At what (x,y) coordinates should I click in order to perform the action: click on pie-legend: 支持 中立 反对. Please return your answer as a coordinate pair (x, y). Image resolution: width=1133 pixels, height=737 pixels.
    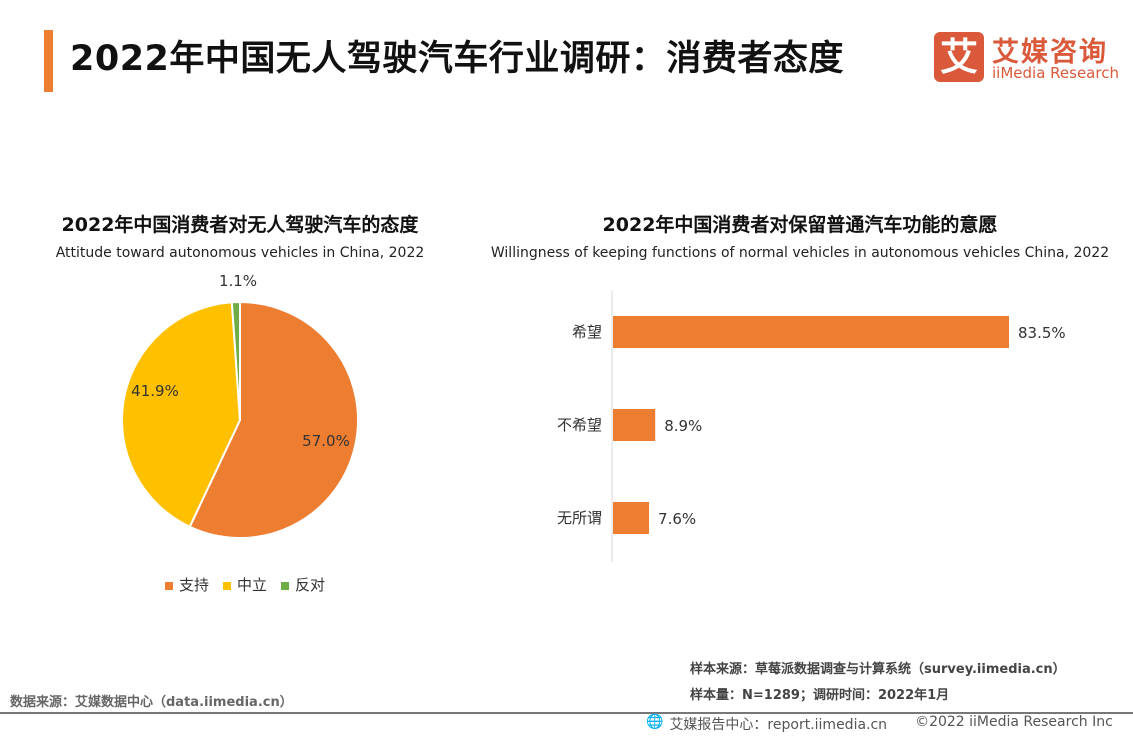
    Looking at the image, I should click on (245, 584).